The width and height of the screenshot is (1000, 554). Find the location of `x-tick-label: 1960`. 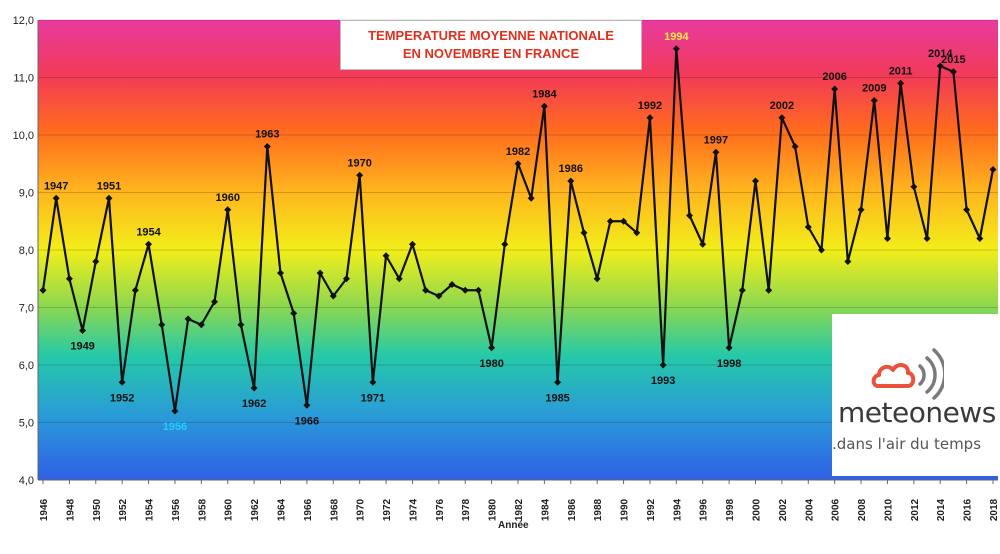

x-tick-label: 1960 is located at coordinates (229, 509).